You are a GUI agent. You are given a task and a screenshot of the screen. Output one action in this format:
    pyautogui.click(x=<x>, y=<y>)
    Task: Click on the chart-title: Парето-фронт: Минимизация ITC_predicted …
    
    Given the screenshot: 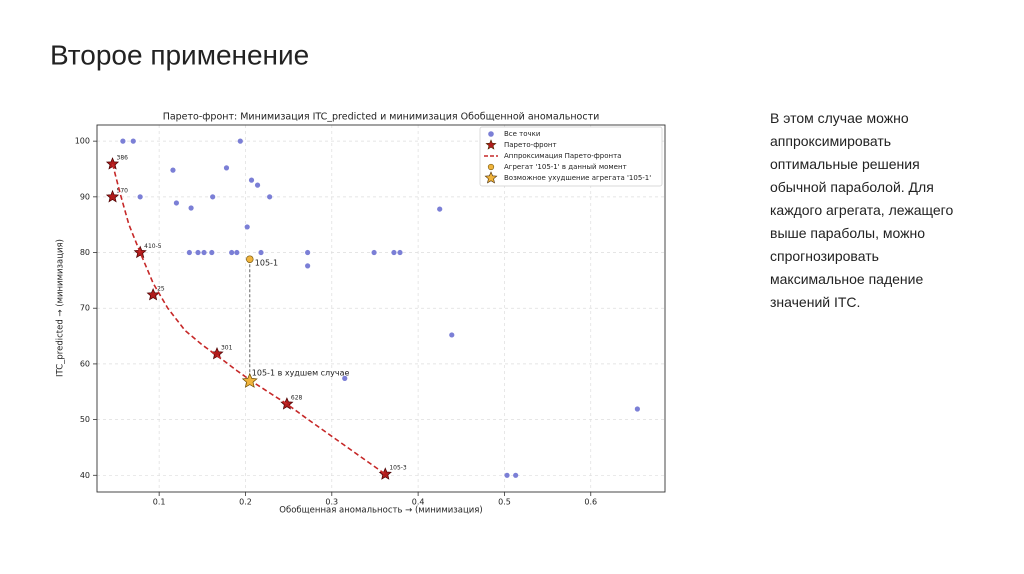 What is the action you would take?
    pyautogui.click(x=381, y=117)
    